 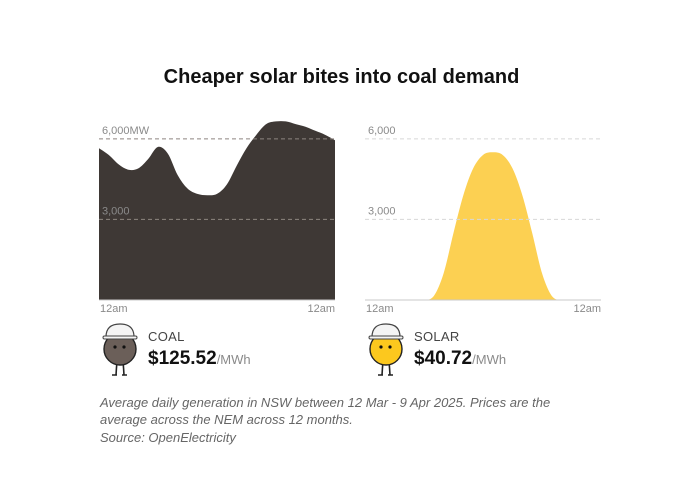 I want to click on coal-price-value: $125.52, so click(x=182, y=358).